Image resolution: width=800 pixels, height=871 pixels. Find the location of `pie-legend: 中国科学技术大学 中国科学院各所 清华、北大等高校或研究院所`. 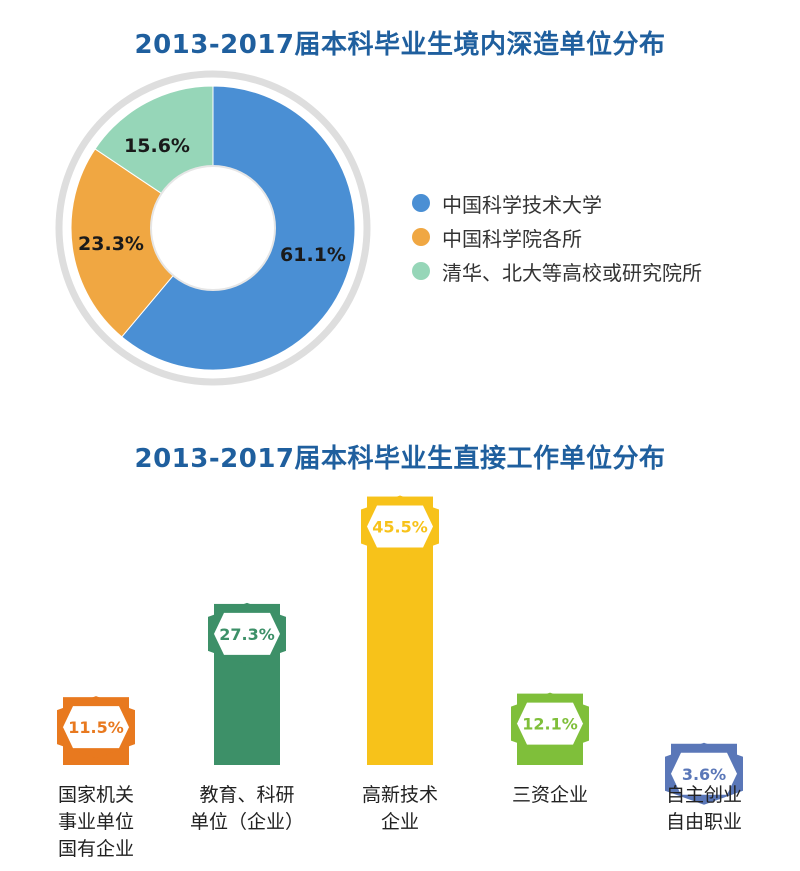

pie-legend: 中国科学技术大学 中国科学院各所 清华、北大等高校或研究院所 is located at coordinates (557, 237).